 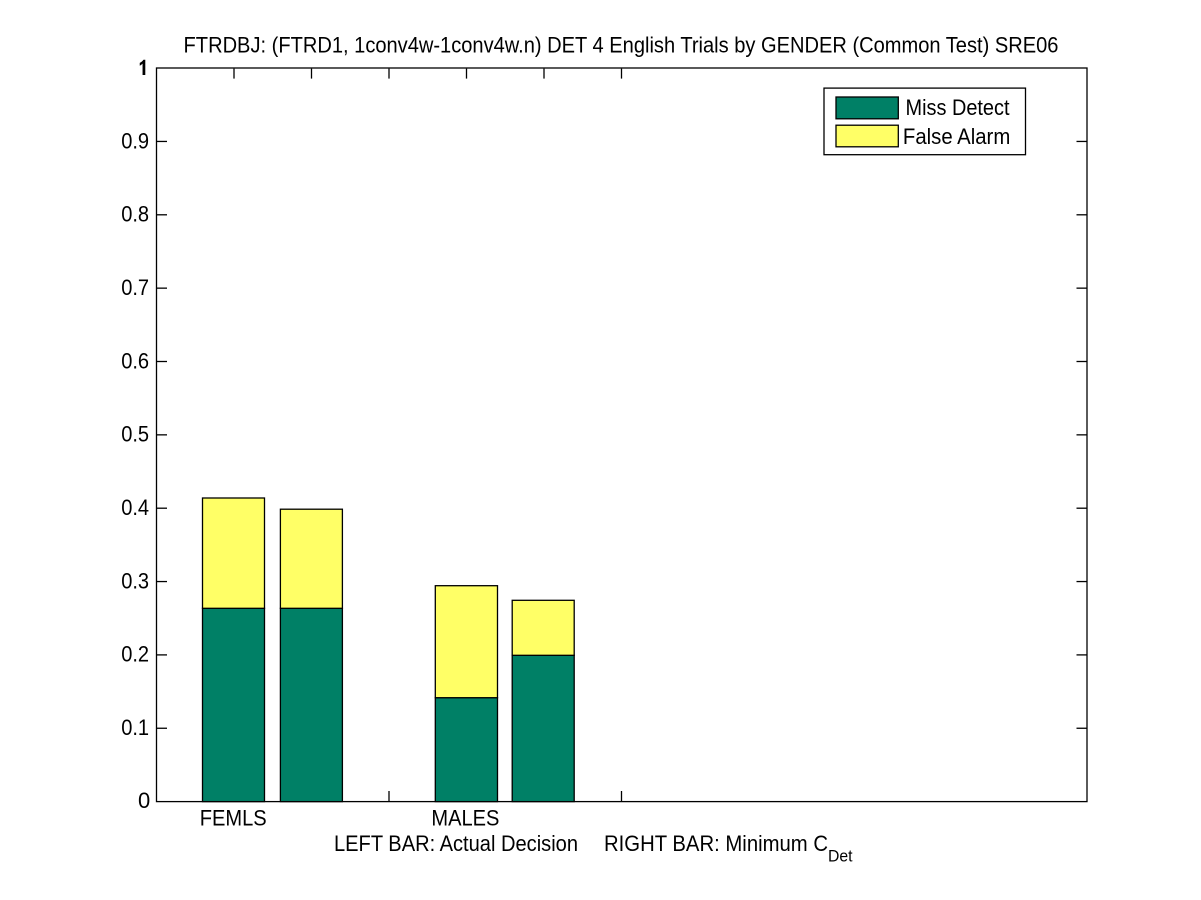 What do you see at coordinates (465, 818) in the screenshot?
I see `svg-text: MALES` at bounding box center [465, 818].